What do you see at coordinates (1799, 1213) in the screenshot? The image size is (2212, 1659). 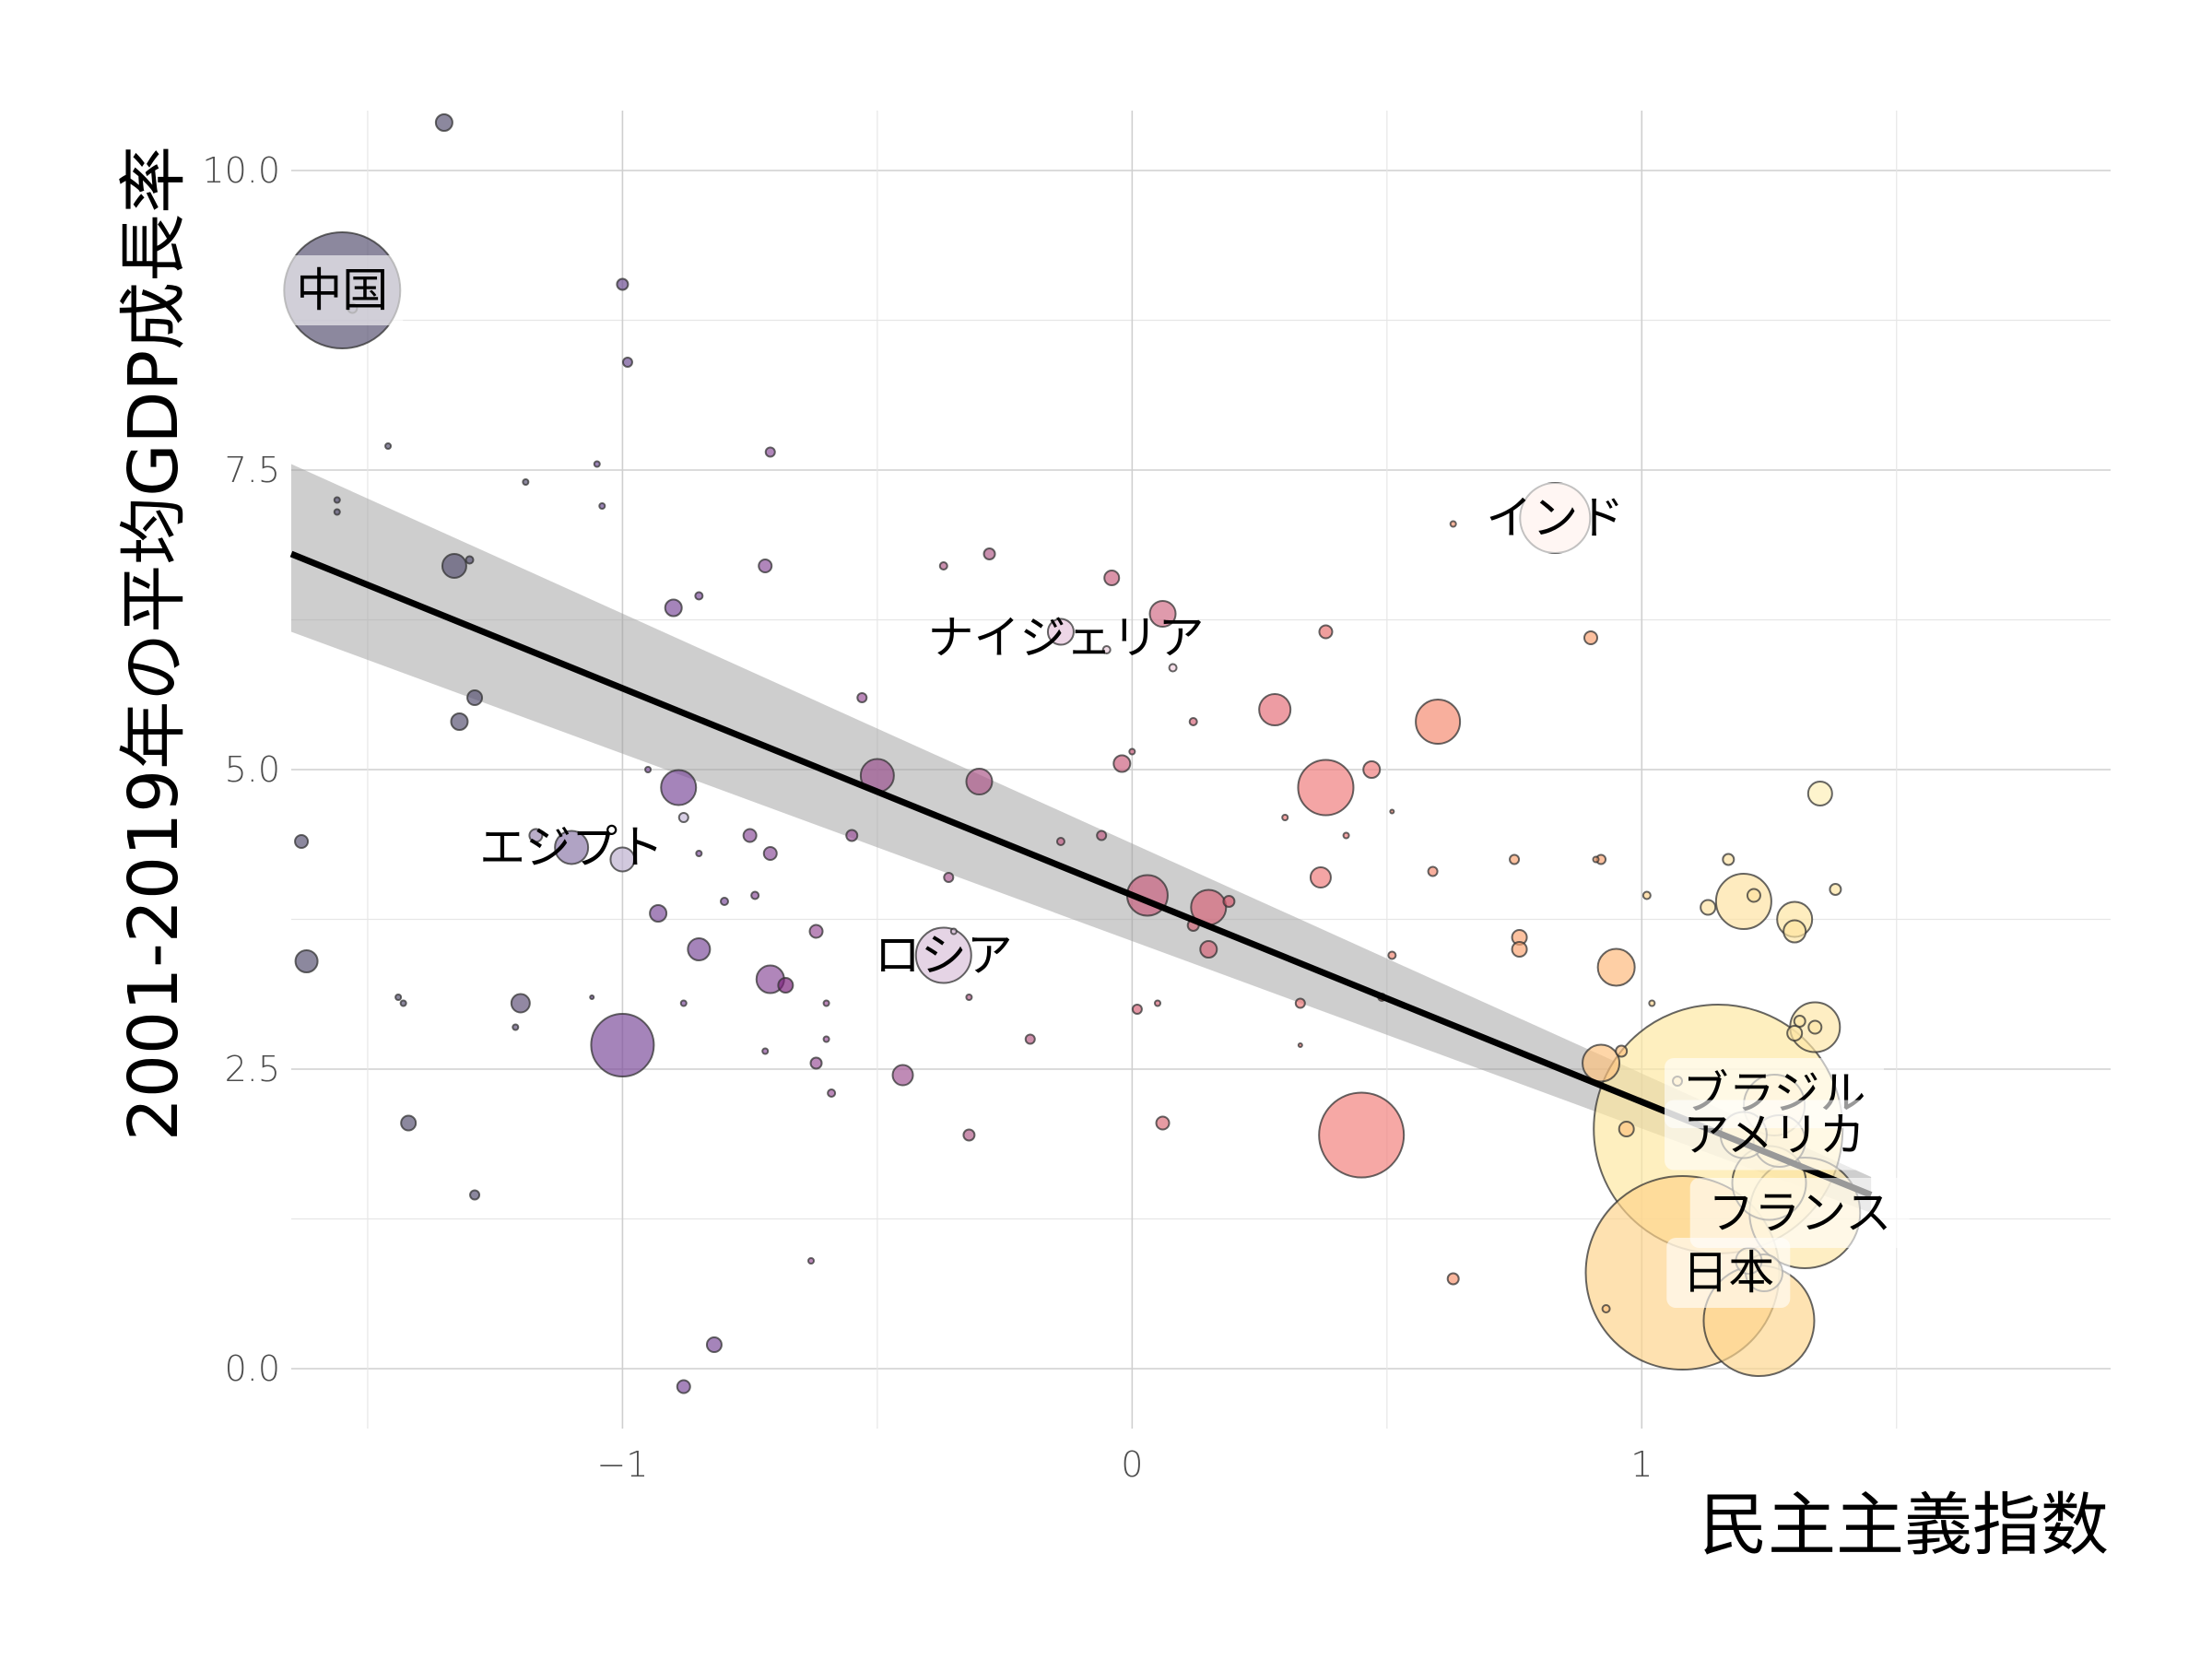 I see `annotation-label: フランス` at bounding box center [1799, 1213].